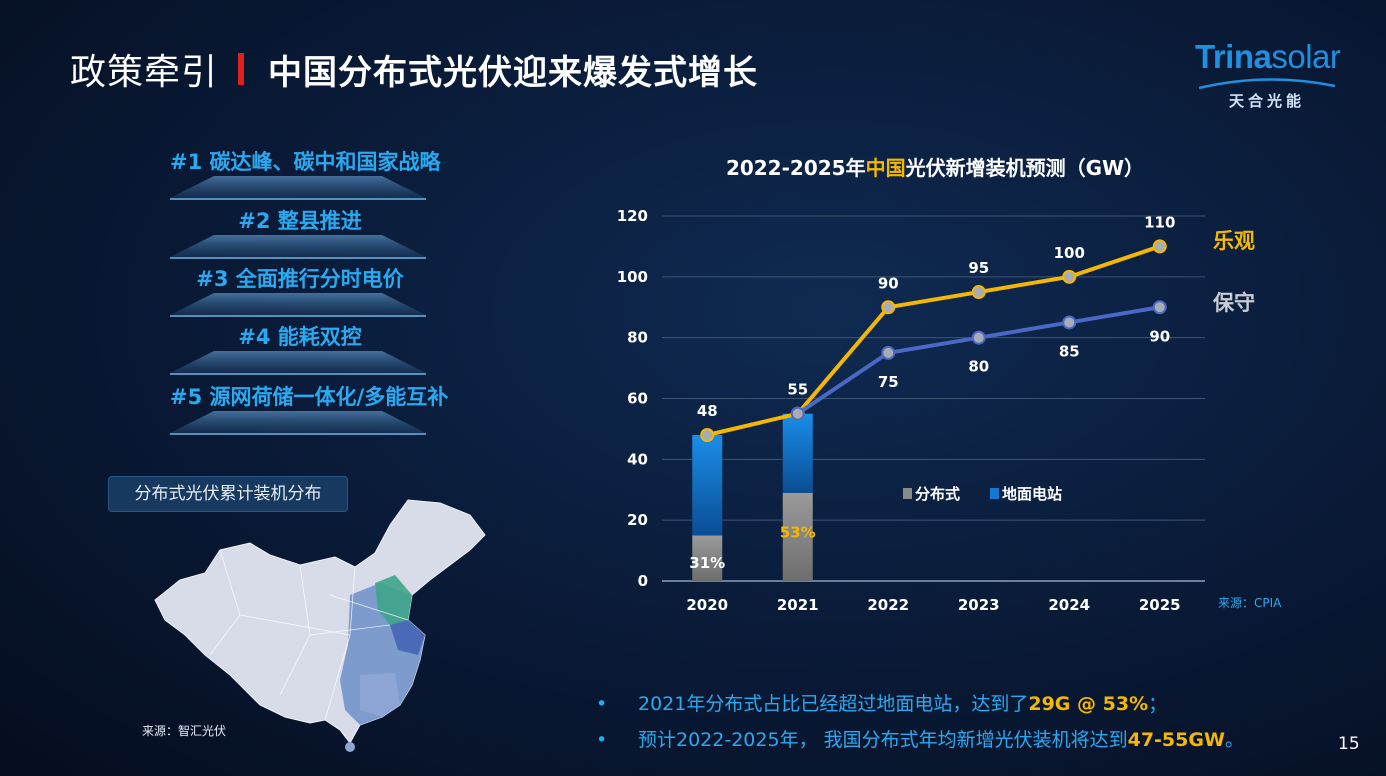 The width and height of the screenshot is (1386, 776). Describe the element at coordinates (300, 337) in the screenshot. I see `policy-label: #4 能耗双控` at that location.